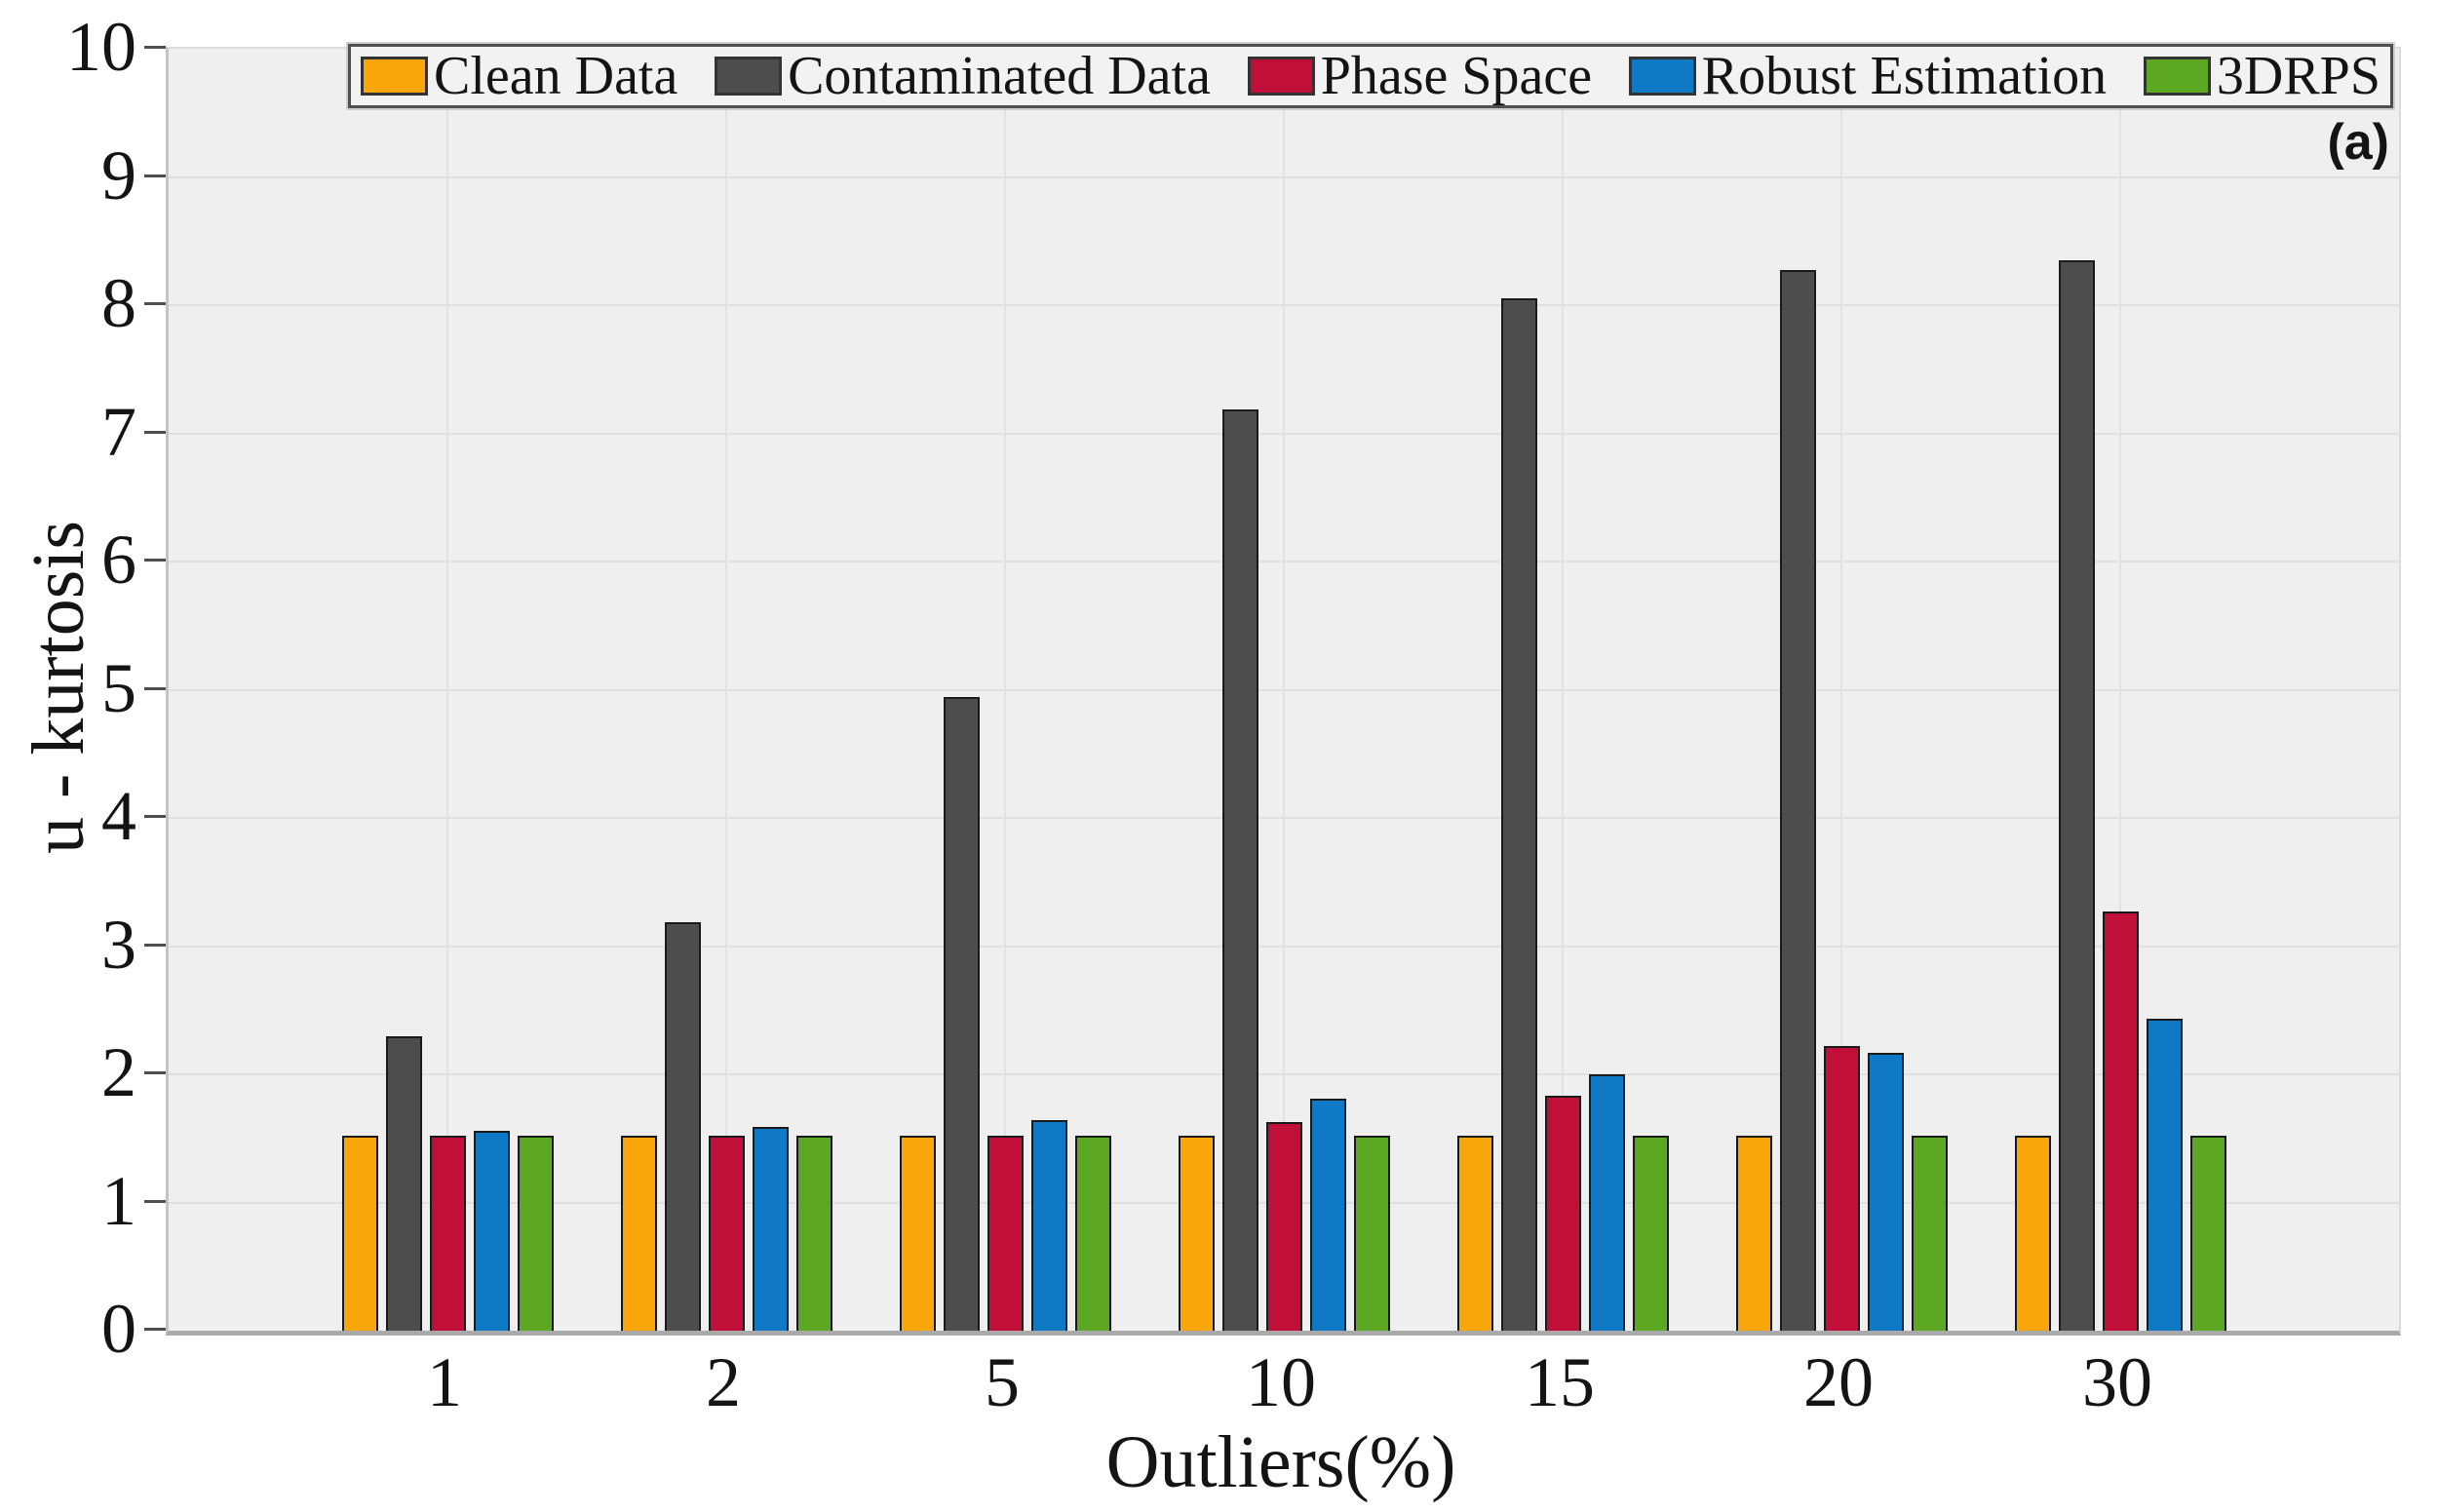 Image resolution: width=2438 pixels, height=1512 pixels. I want to click on x-tick-label: 2, so click(723, 1382).